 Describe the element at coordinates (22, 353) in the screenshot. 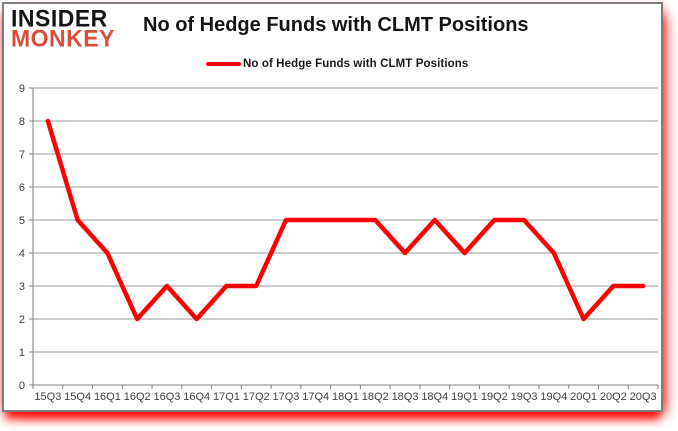

I see `y-tick-label: 1` at that location.